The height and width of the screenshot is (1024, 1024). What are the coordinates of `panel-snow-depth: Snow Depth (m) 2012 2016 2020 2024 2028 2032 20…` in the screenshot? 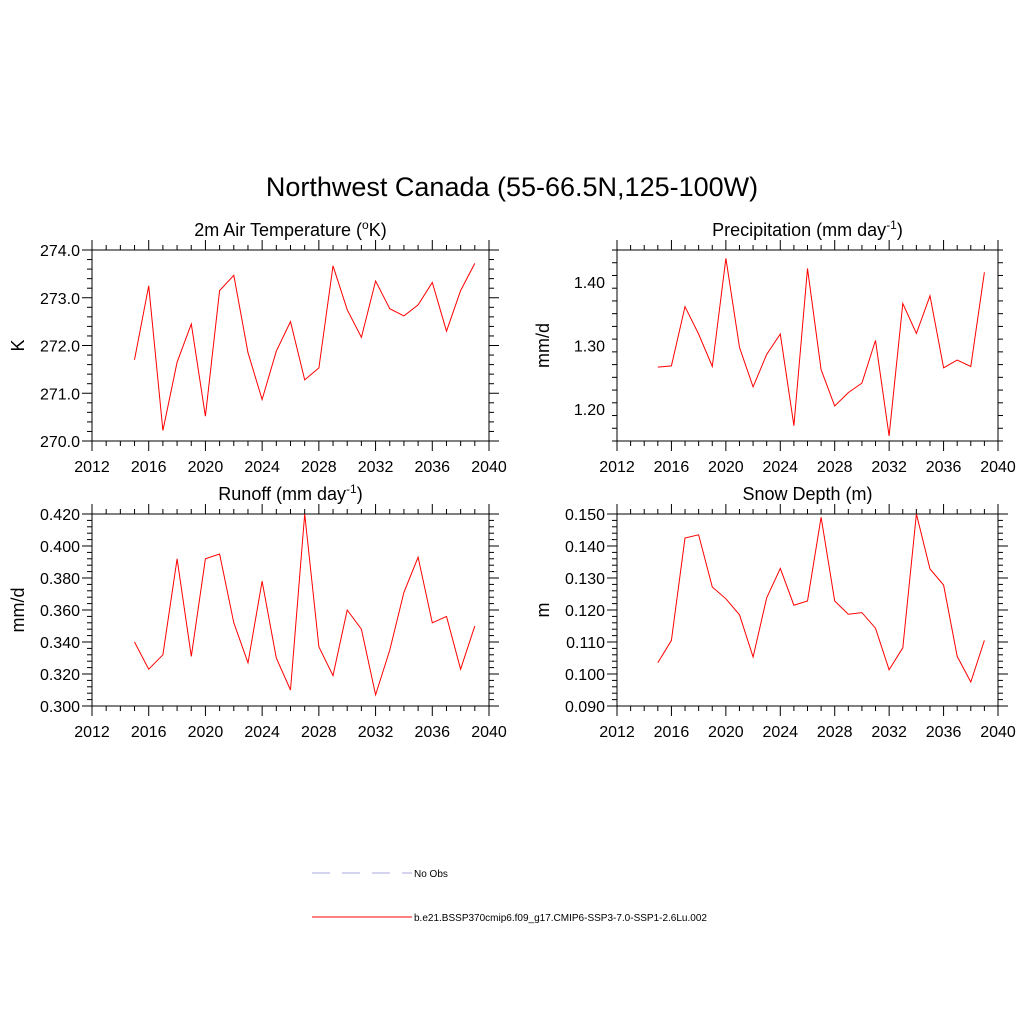 It's located at (774, 612).